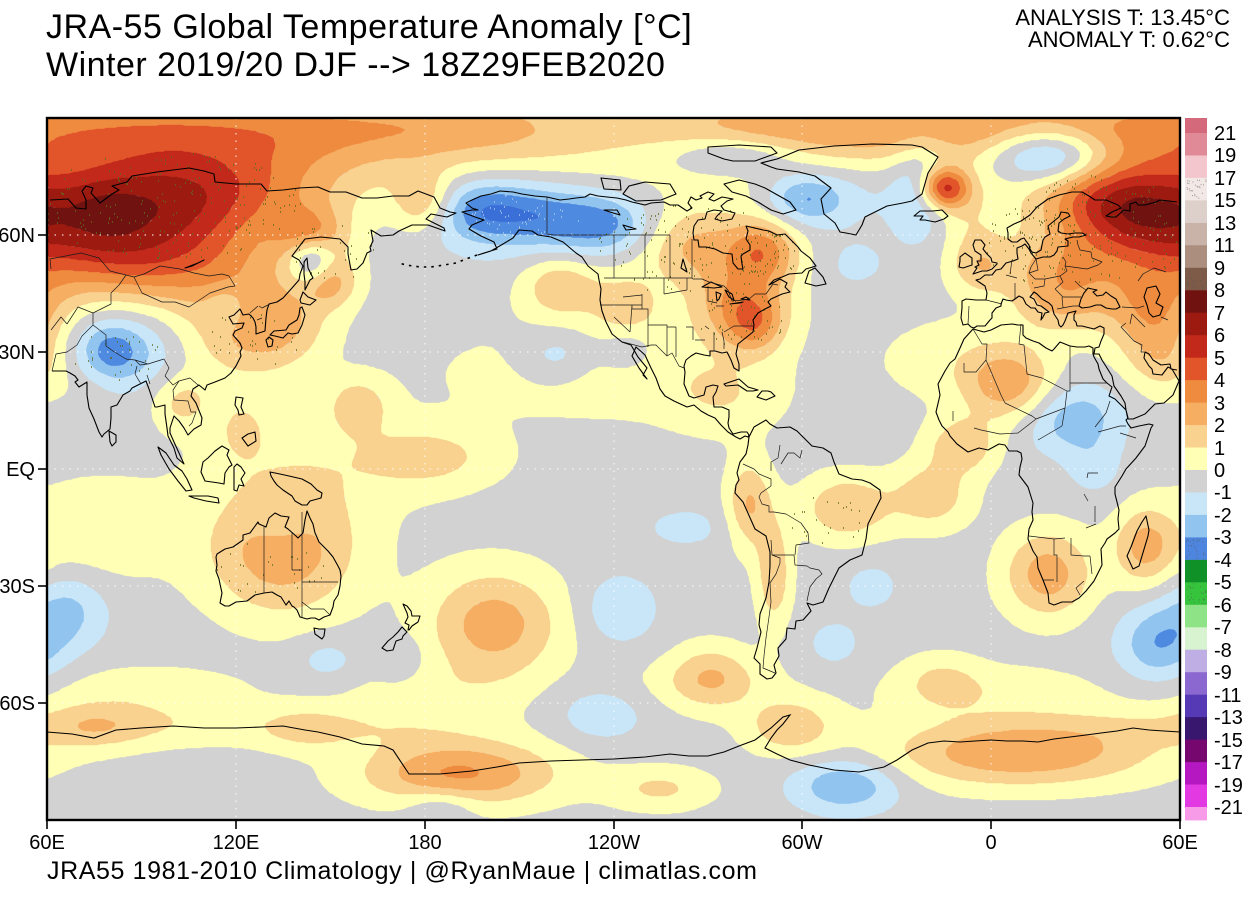 This screenshot has height=898, width=1250. Describe the element at coordinates (17, 236) in the screenshot. I see `svg-text: 60N` at that location.